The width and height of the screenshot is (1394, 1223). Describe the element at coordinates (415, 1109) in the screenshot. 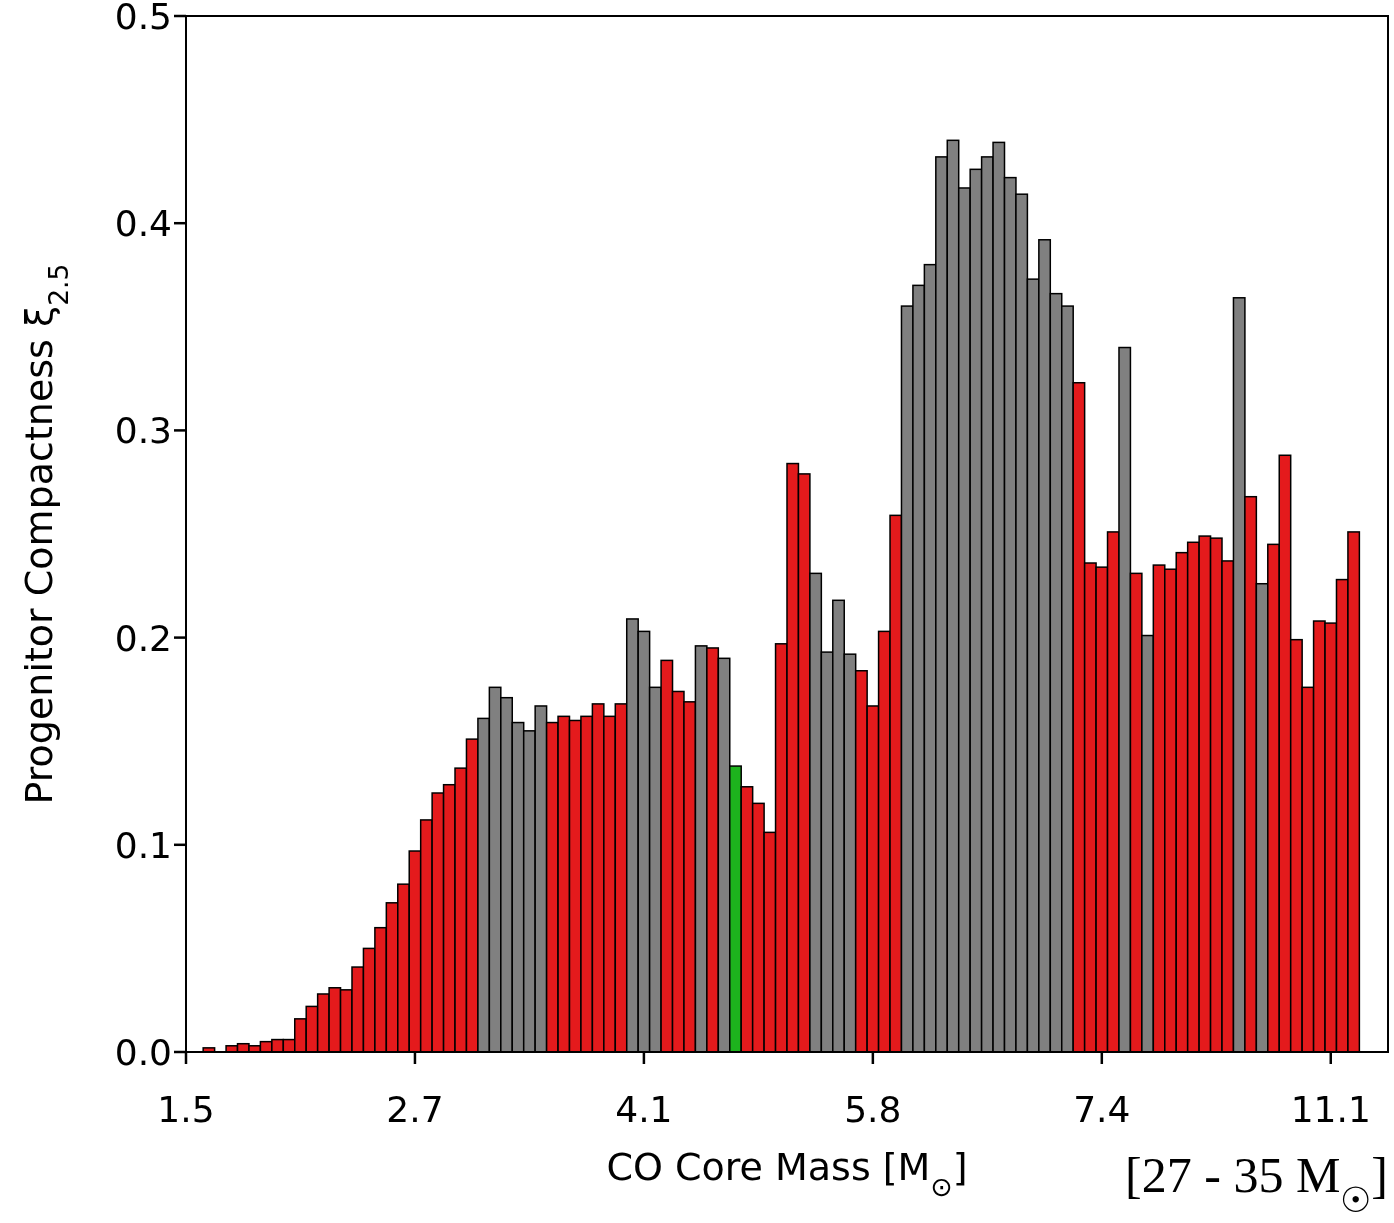

I see `x-tick-label: 2.7` at that location.